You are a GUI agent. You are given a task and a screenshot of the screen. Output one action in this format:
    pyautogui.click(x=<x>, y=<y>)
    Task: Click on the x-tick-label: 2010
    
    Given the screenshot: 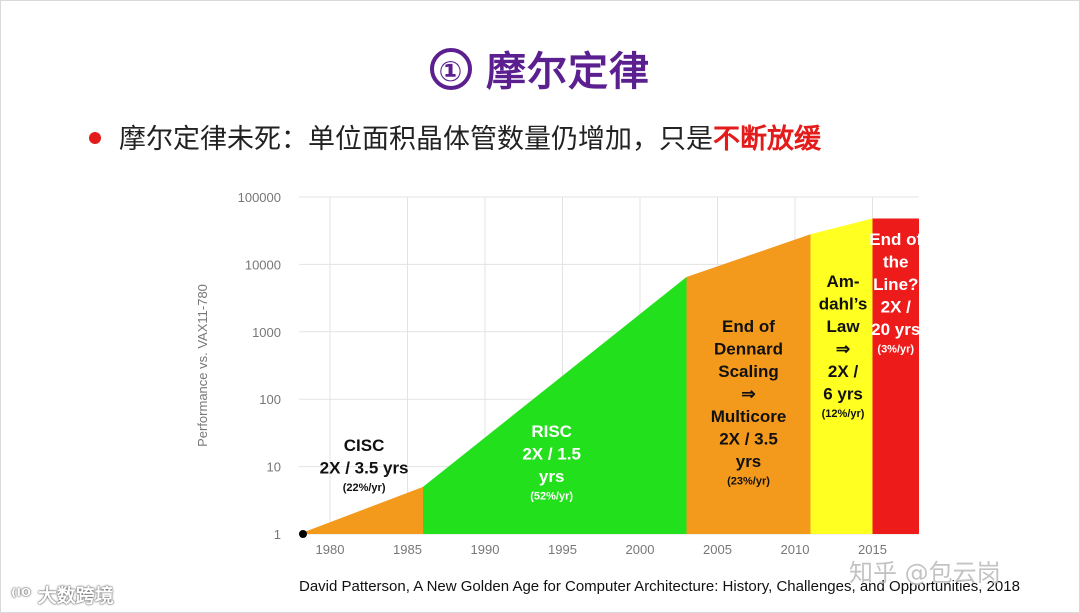 What is the action you would take?
    pyautogui.click(x=795, y=549)
    